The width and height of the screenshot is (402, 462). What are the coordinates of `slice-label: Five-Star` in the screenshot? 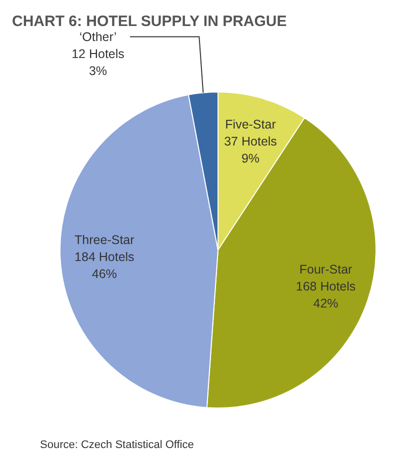 It's located at (250, 124).